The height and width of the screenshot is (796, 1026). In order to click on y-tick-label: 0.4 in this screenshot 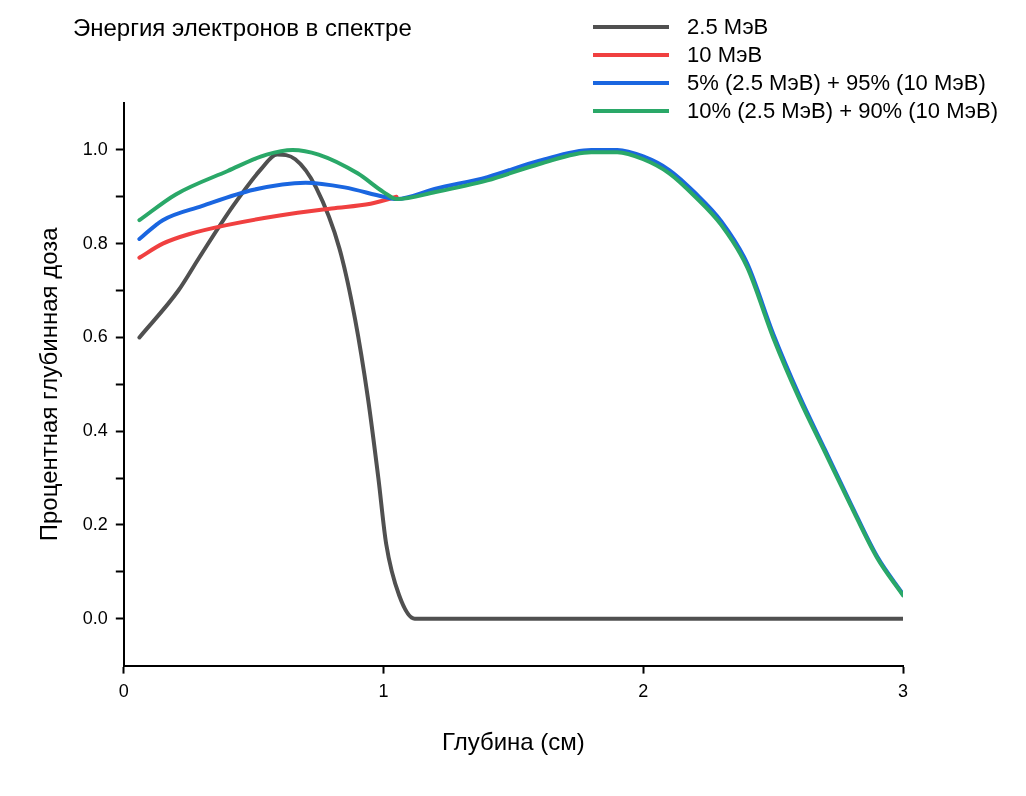, I will do `click(95, 430)`.